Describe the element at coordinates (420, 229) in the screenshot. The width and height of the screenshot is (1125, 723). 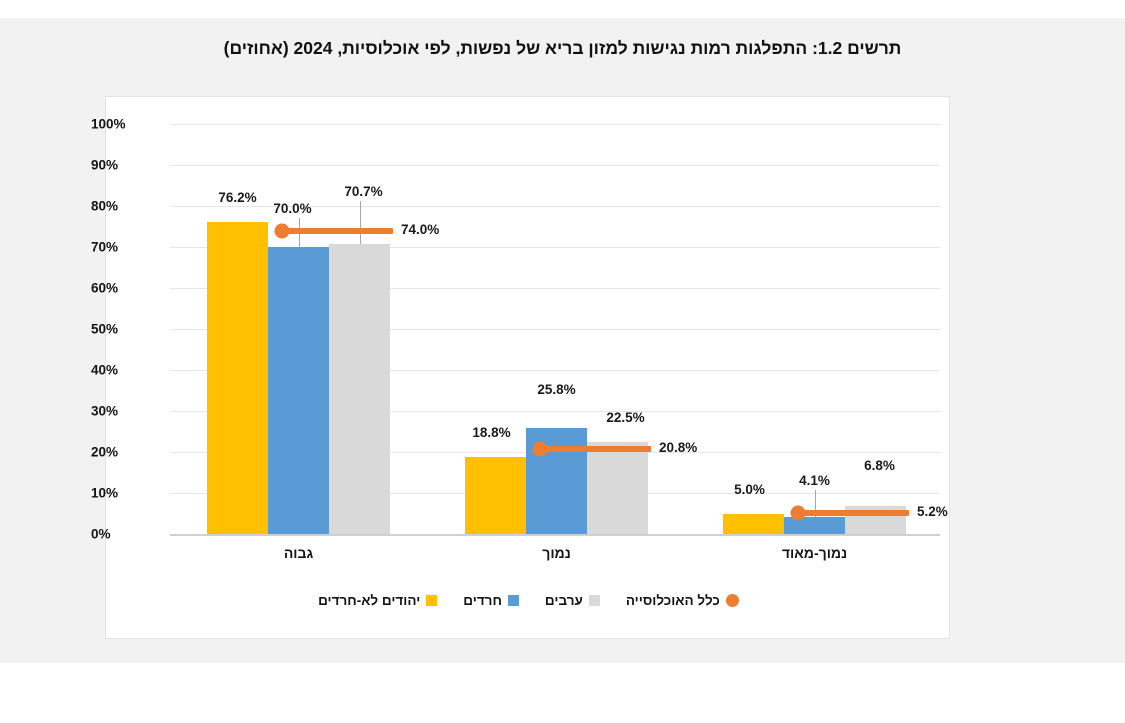
I see `total-population-data-label: 74.0%` at that location.